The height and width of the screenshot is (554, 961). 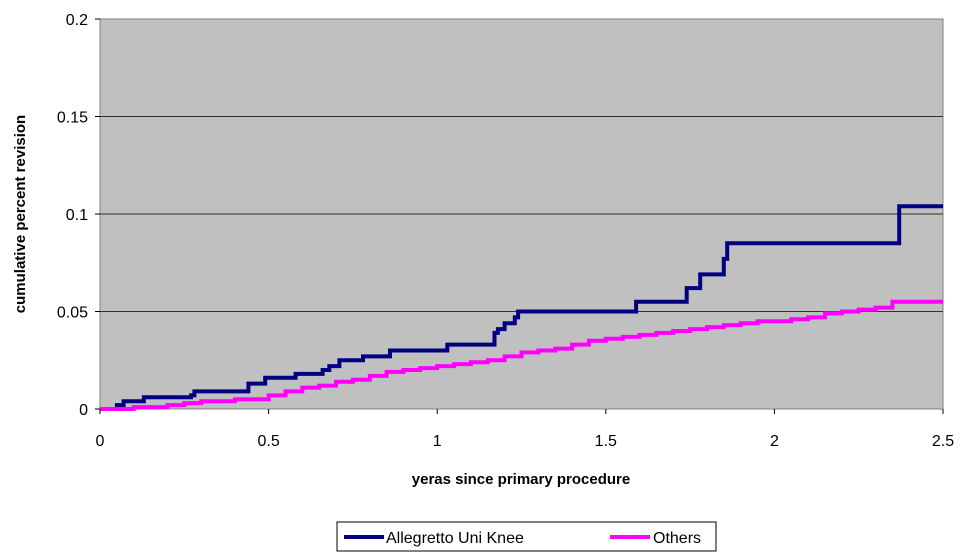 I want to click on x-tick-label-2: 1, so click(x=437, y=441).